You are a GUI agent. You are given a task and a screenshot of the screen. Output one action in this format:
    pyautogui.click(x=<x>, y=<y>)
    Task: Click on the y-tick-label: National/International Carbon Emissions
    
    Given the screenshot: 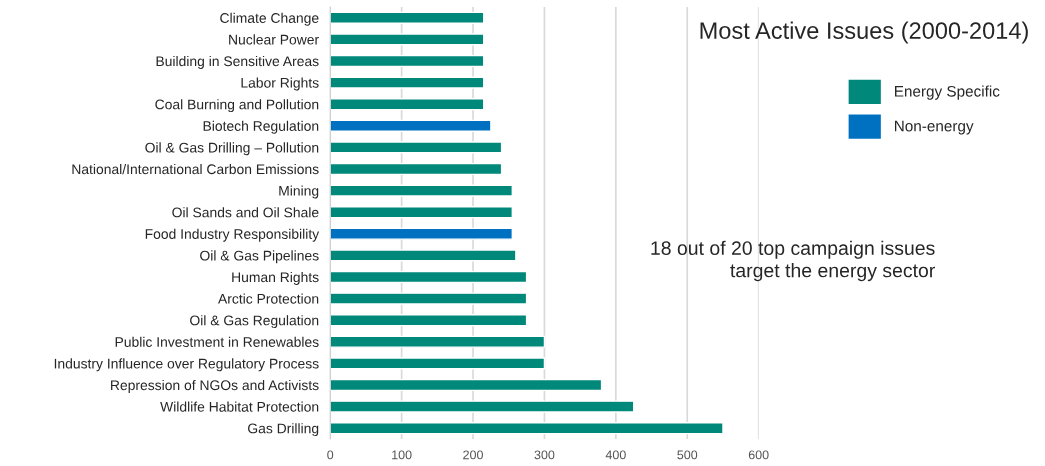 What is the action you would take?
    pyautogui.click(x=195, y=169)
    